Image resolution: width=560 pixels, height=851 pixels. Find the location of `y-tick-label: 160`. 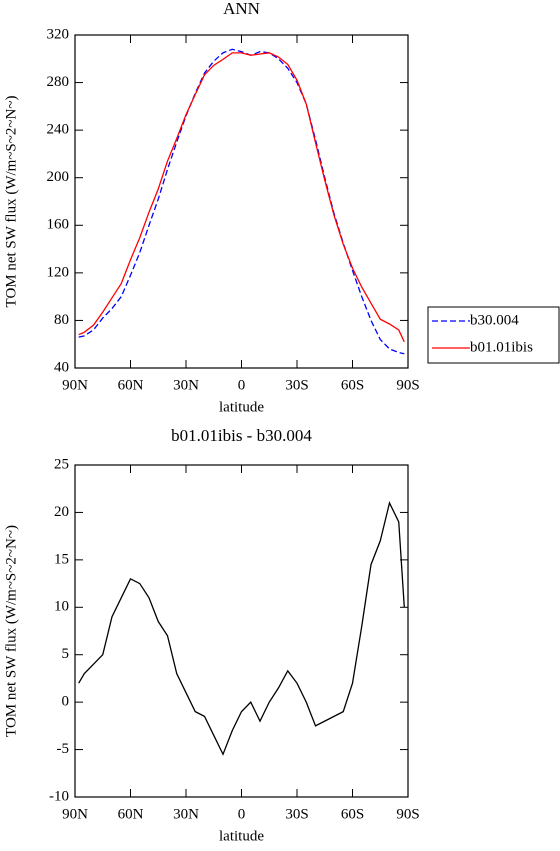

y-tick-label: 160 is located at coordinates (58, 225).